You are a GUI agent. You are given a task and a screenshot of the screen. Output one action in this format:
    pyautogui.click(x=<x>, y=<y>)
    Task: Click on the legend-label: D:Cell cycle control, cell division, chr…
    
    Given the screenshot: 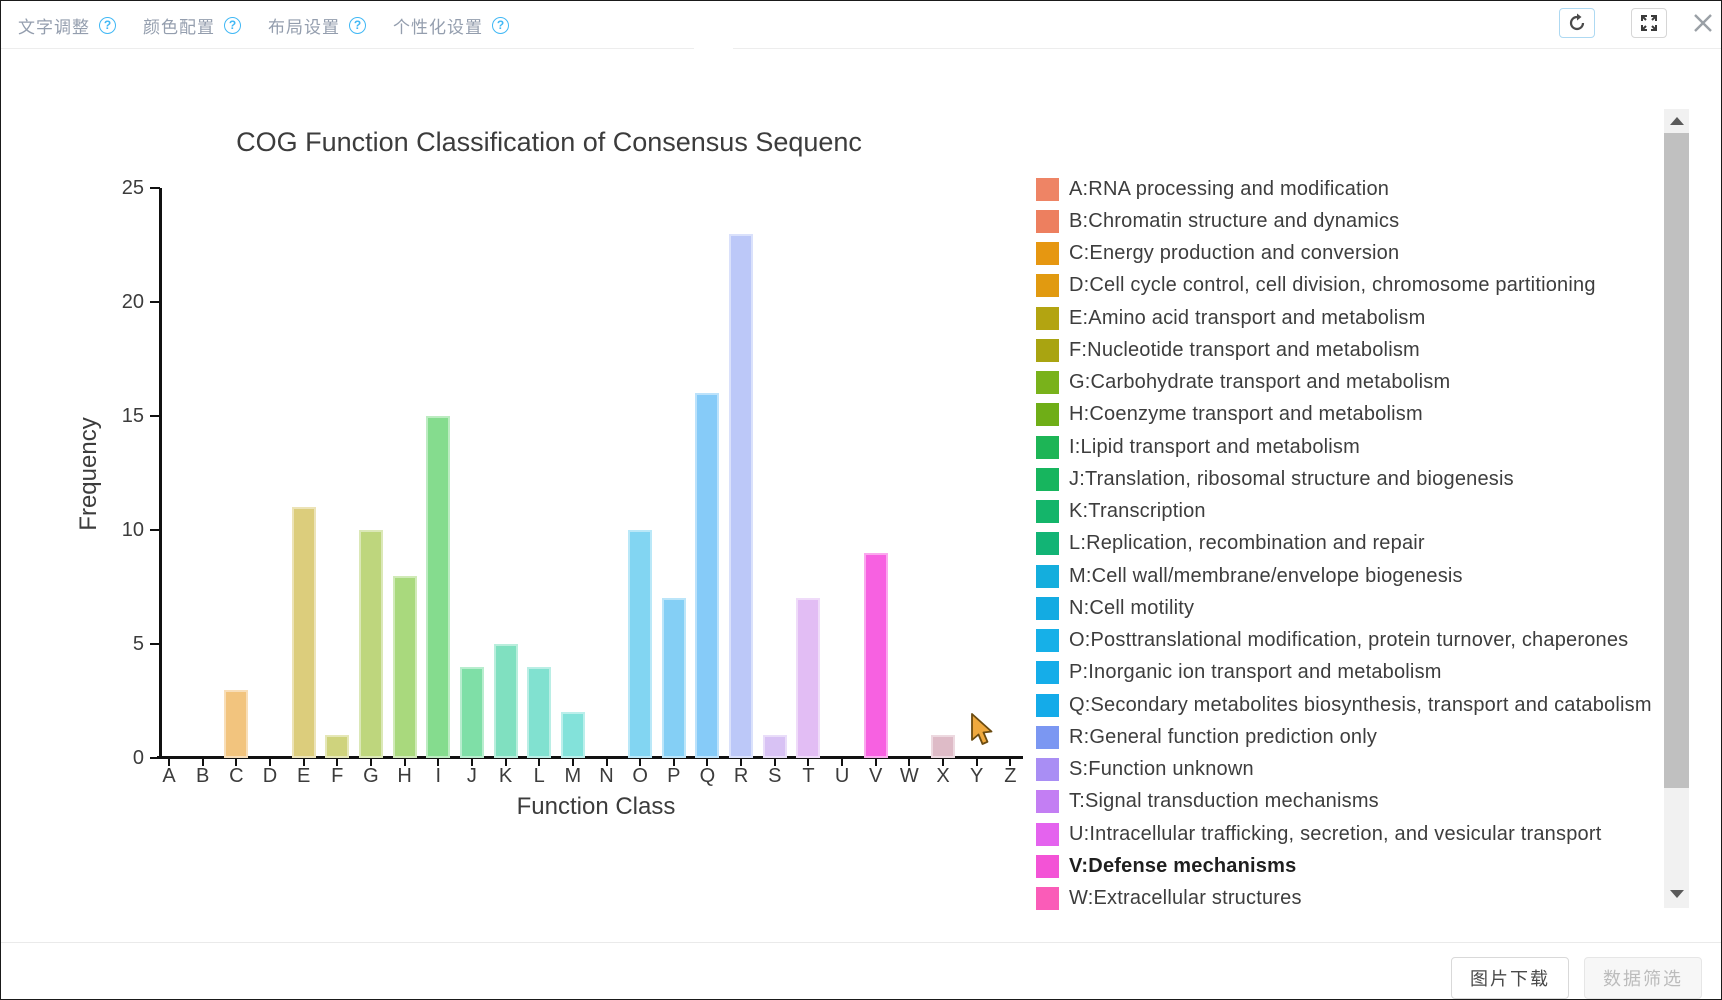 What is the action you would take?
    pyautogui.click(x=1332, y=285)
    